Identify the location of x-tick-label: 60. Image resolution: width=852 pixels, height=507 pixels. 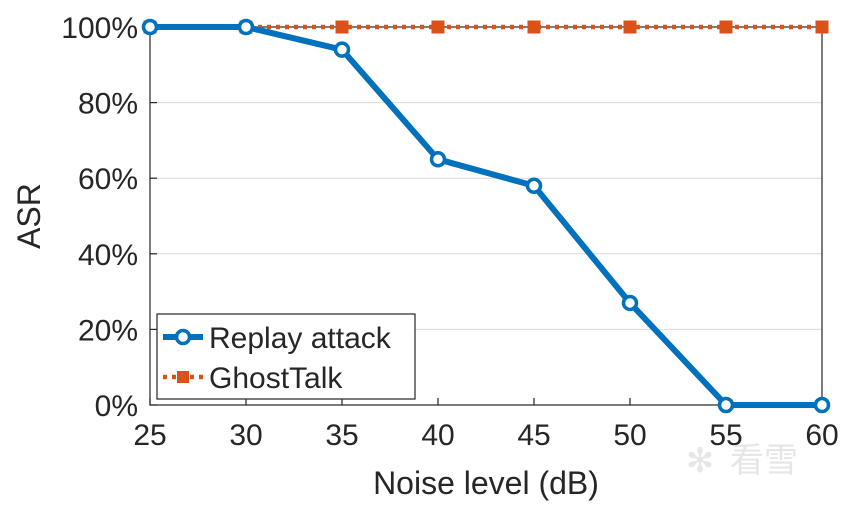
(821, 435).